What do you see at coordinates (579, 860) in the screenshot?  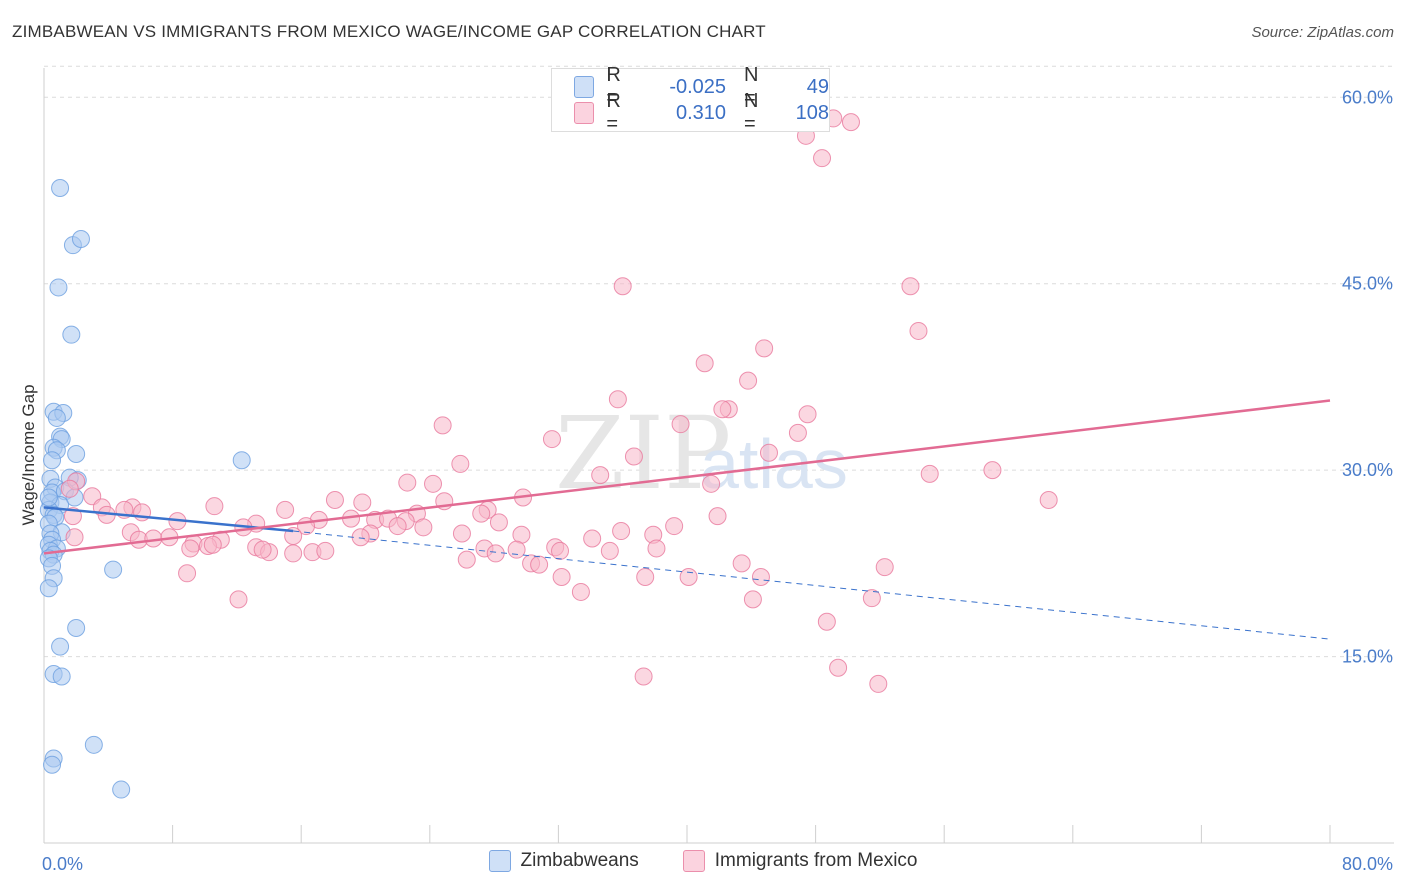 I see `legend-label: Zimbabweans` at bounding box center [579, 860].